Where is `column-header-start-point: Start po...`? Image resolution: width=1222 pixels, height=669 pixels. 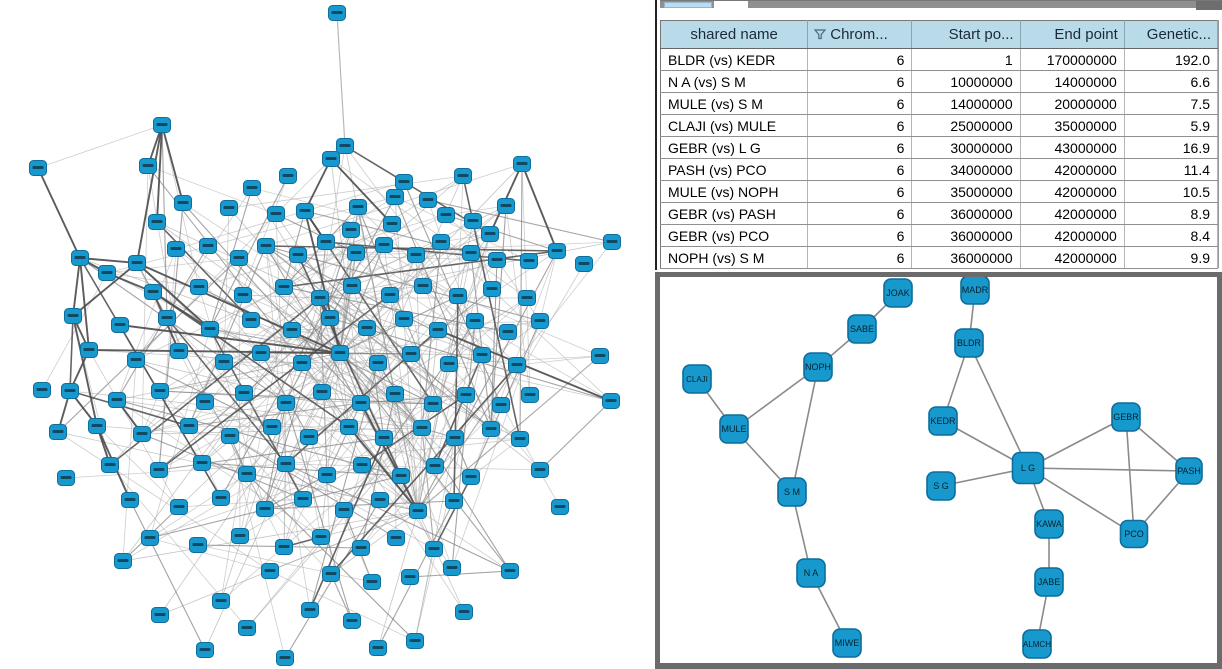 column-header-start-point: Start po... is located at coordinates (966, 34).